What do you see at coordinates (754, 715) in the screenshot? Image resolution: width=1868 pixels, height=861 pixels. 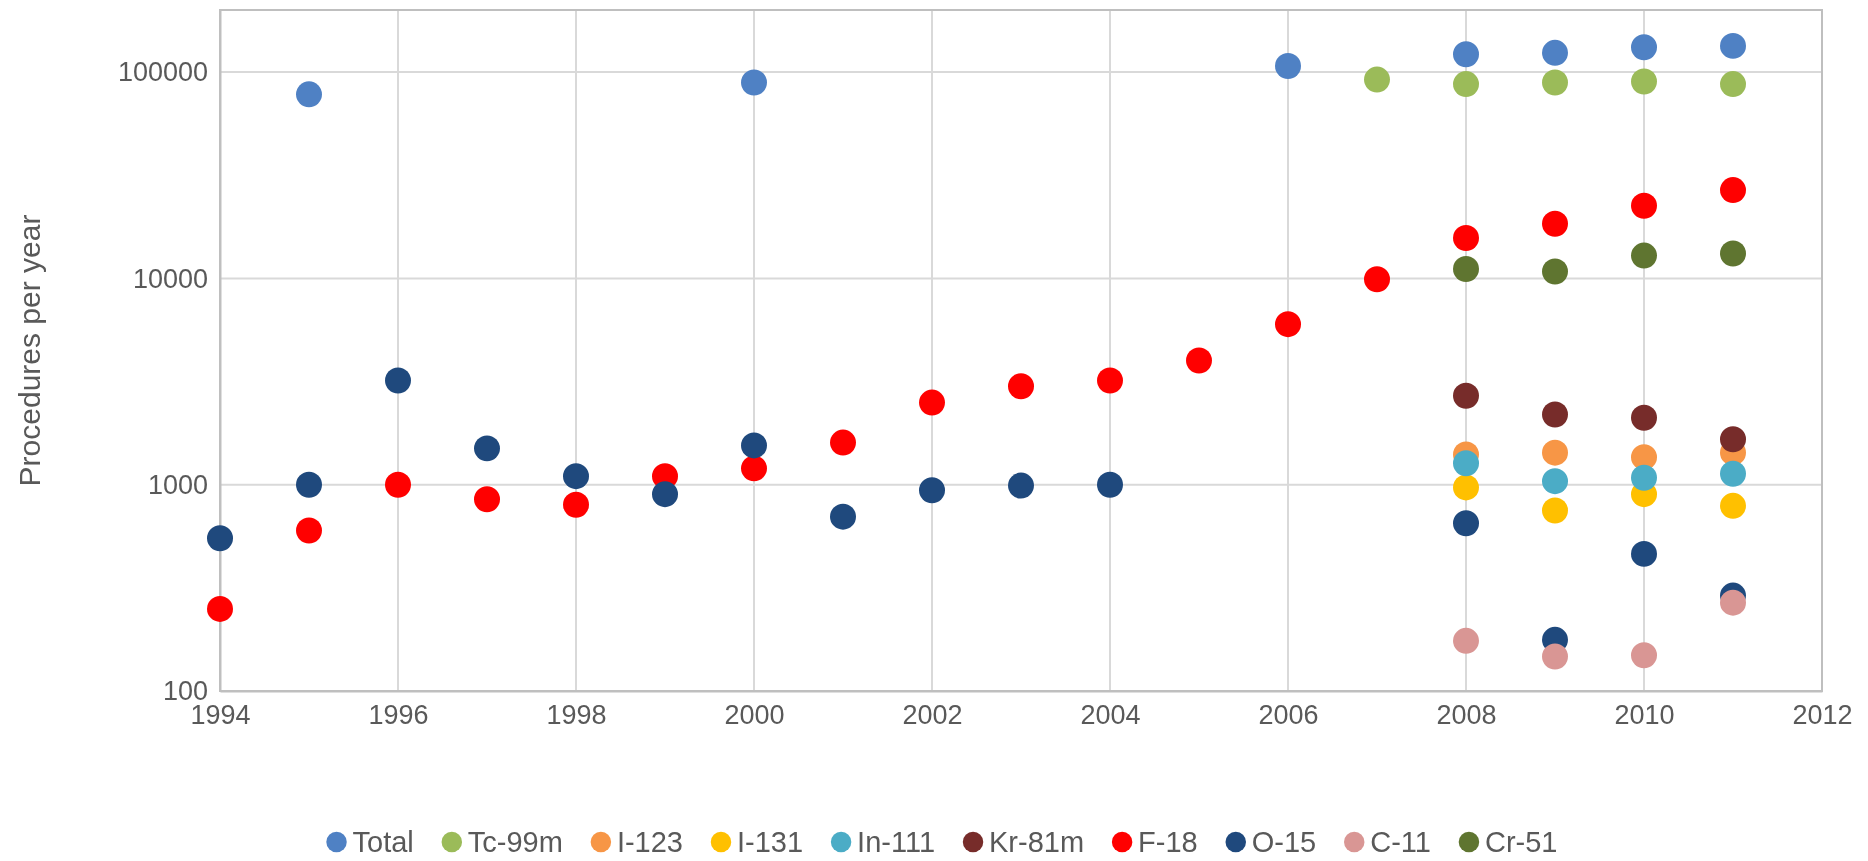 I see `x-tick-label: 2000` at bounding box center [754, 715].